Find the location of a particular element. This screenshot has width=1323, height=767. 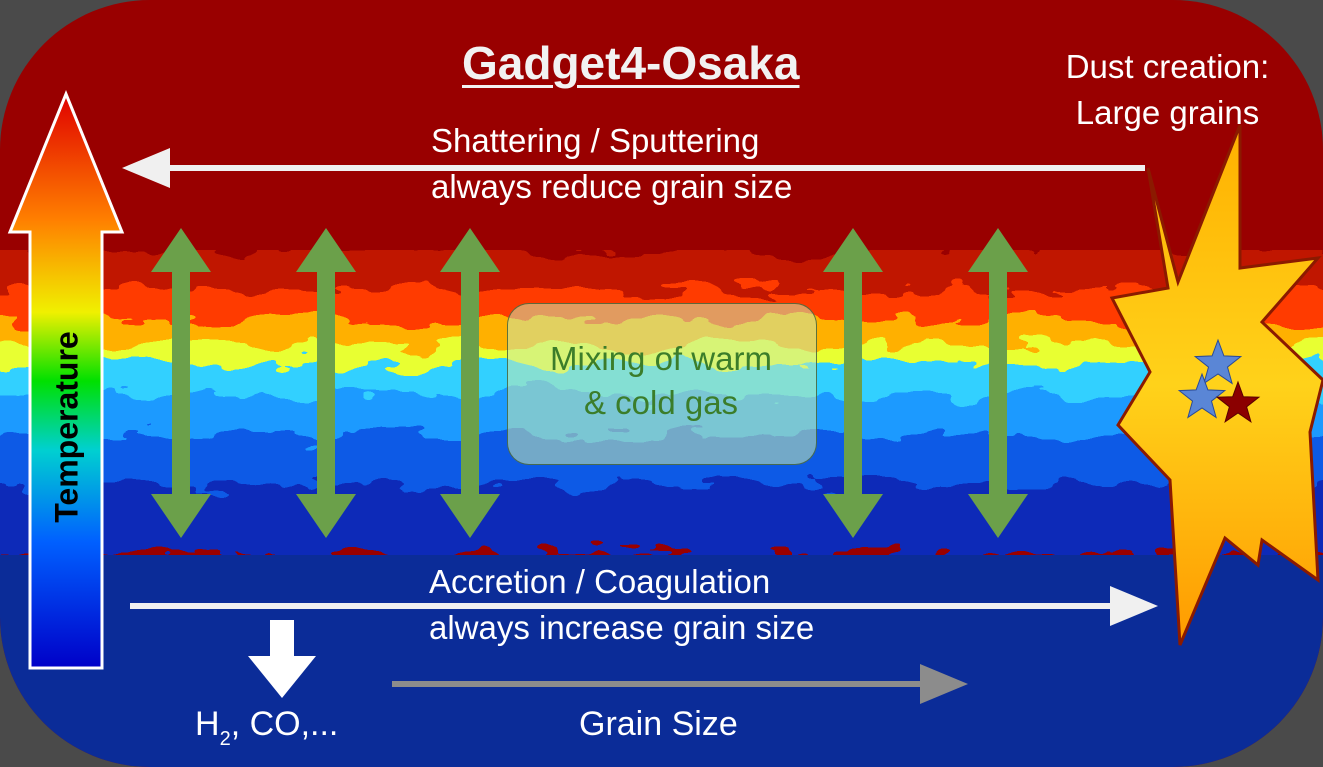

dust-creation-line1: Dust creation: is located at coordinates (1167, 66).